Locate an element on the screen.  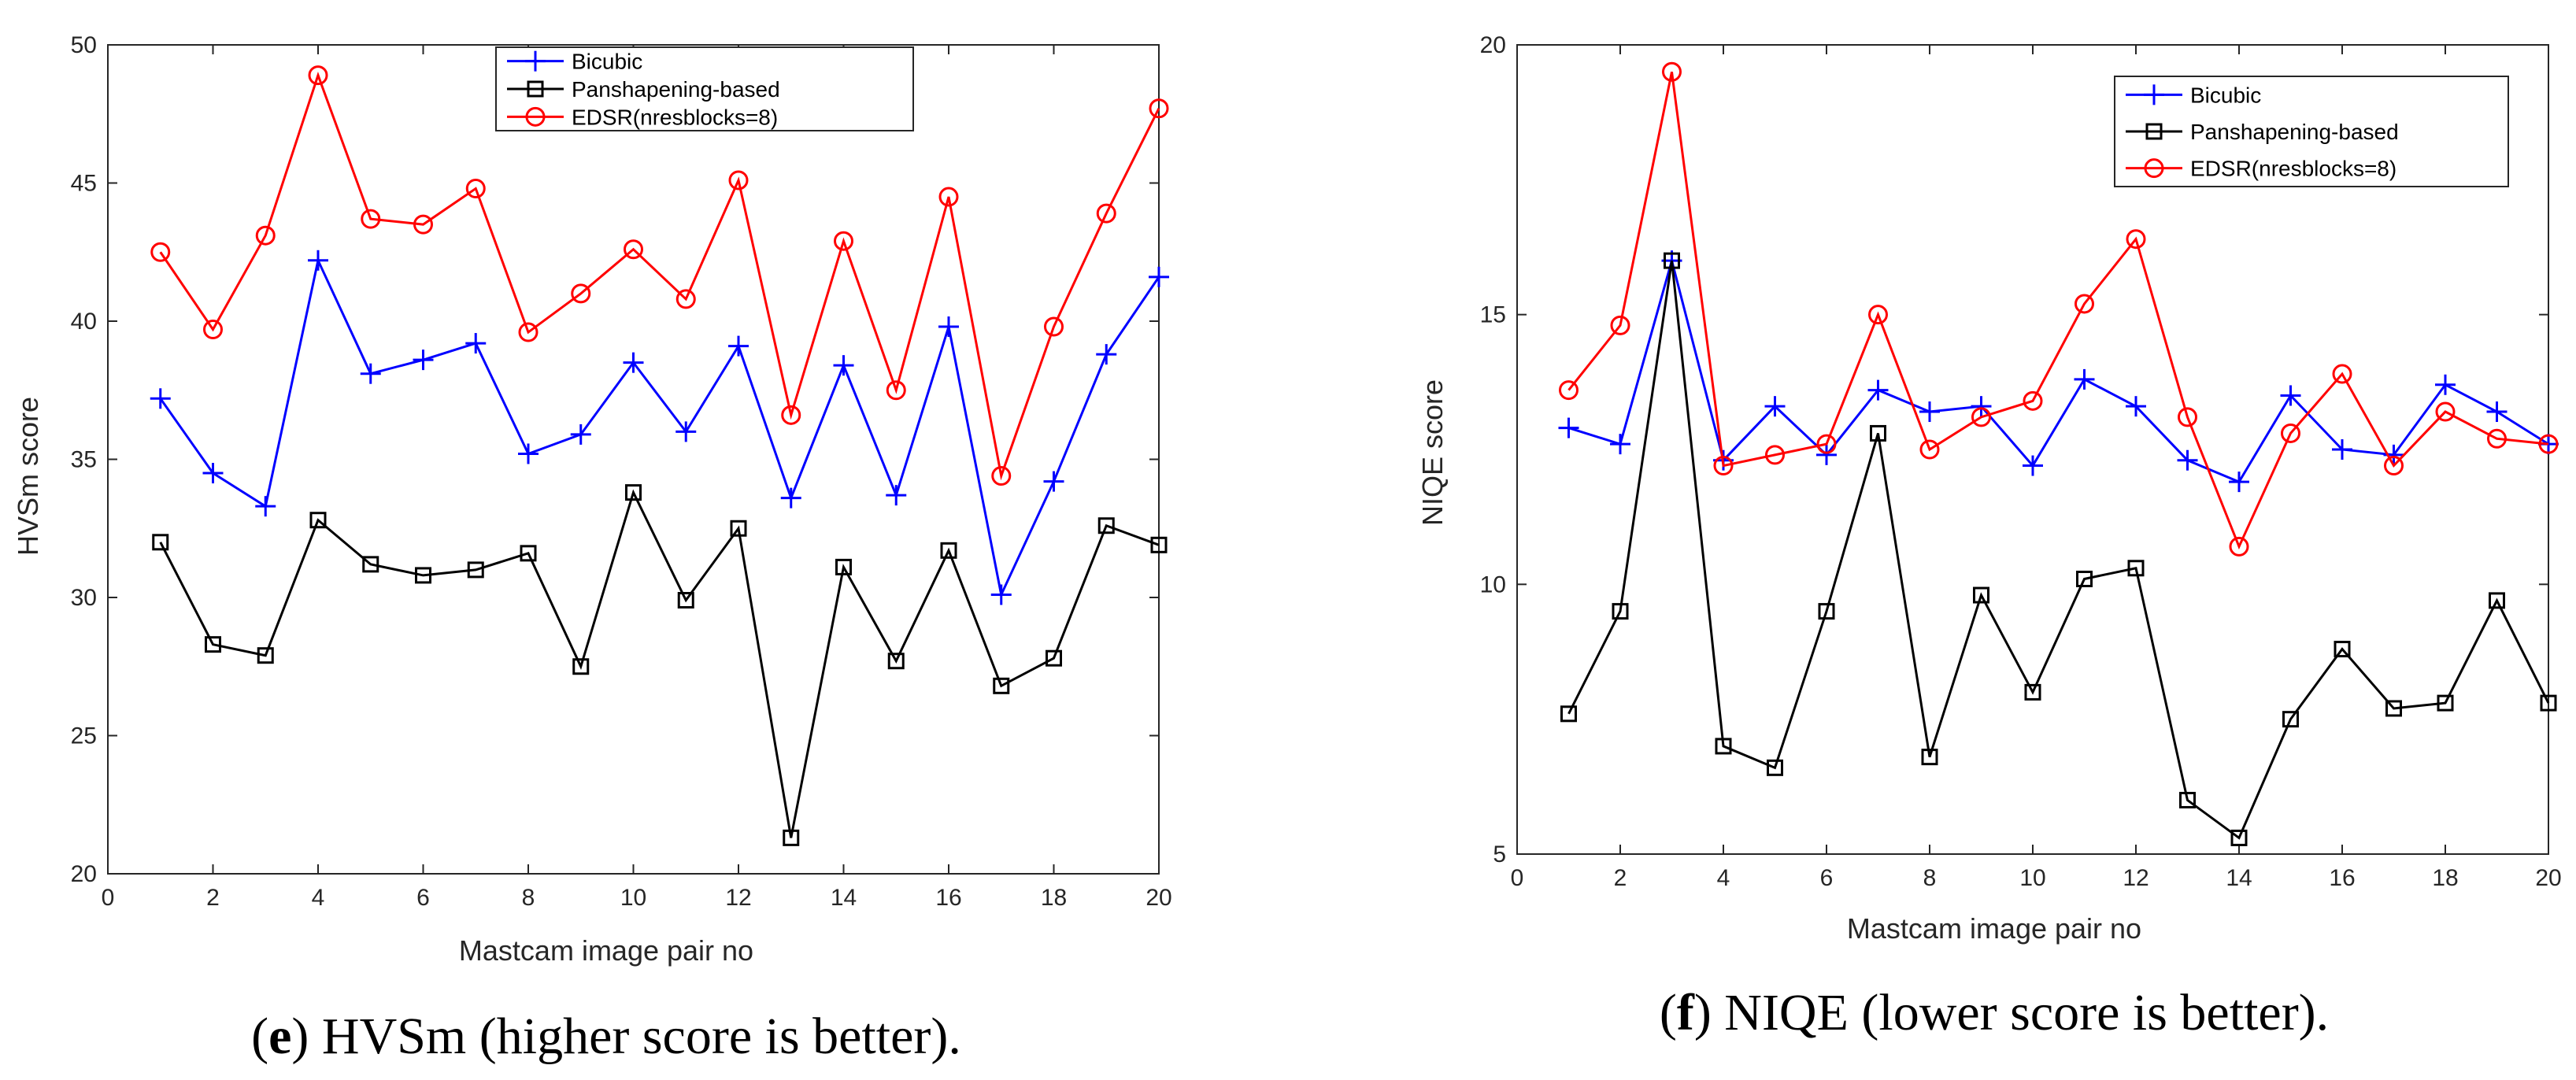
legend-label: Bicubic is located at coordinates (607, 62).